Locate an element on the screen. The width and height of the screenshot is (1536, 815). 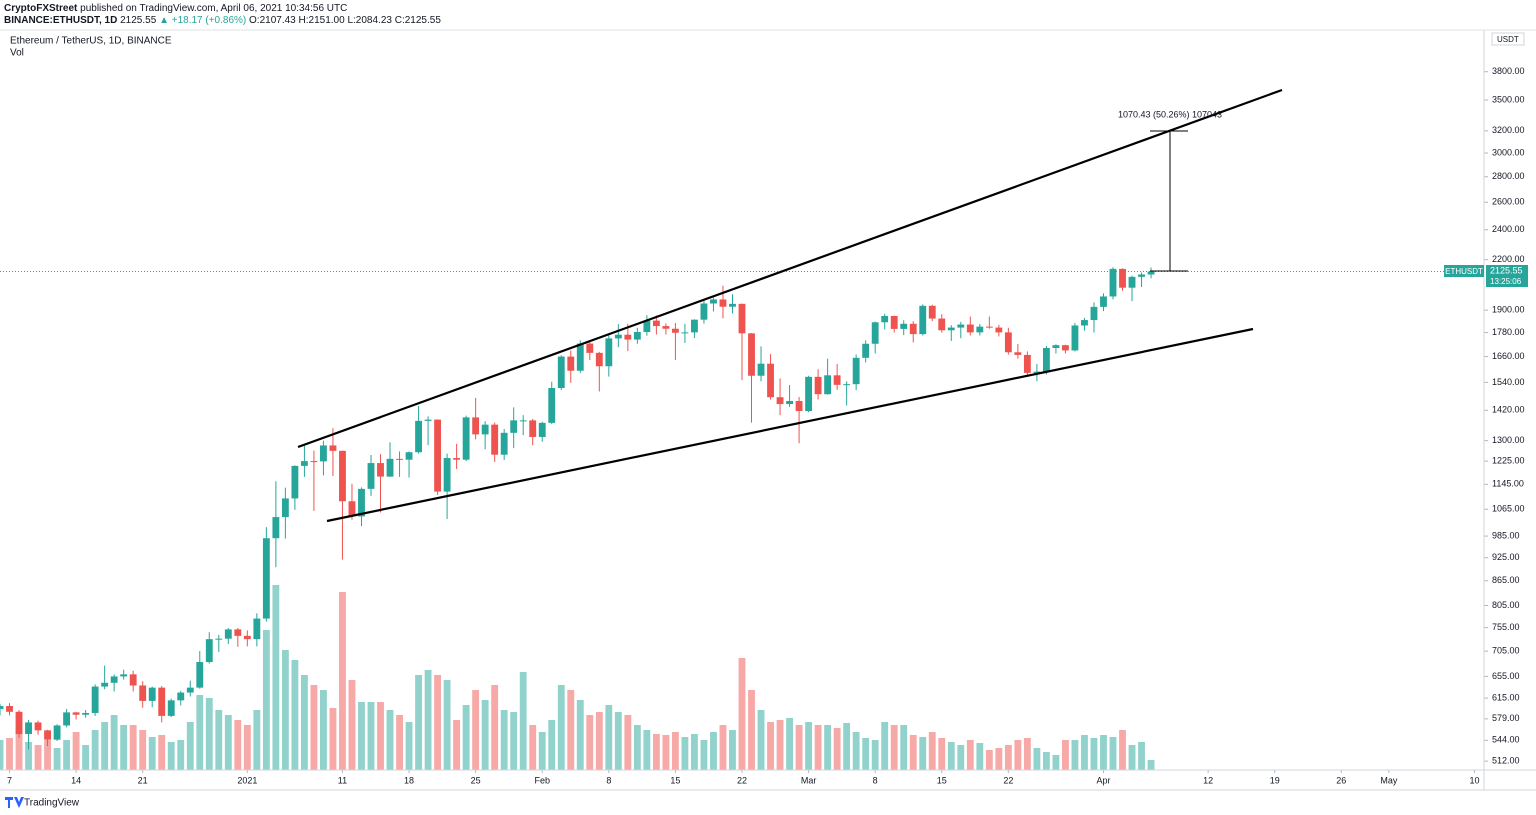
lower-trendline is located at coordinates (790, 425).